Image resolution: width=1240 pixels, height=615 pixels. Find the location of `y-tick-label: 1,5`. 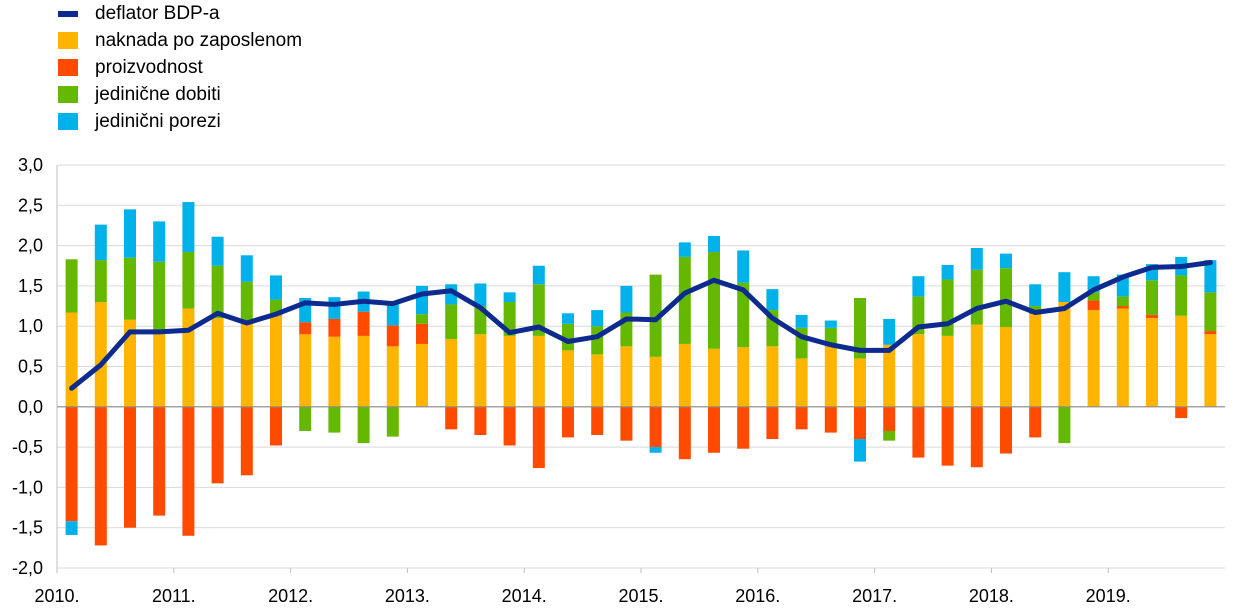

y-tick-label: 1,5 is located at coordinates (30, 286).